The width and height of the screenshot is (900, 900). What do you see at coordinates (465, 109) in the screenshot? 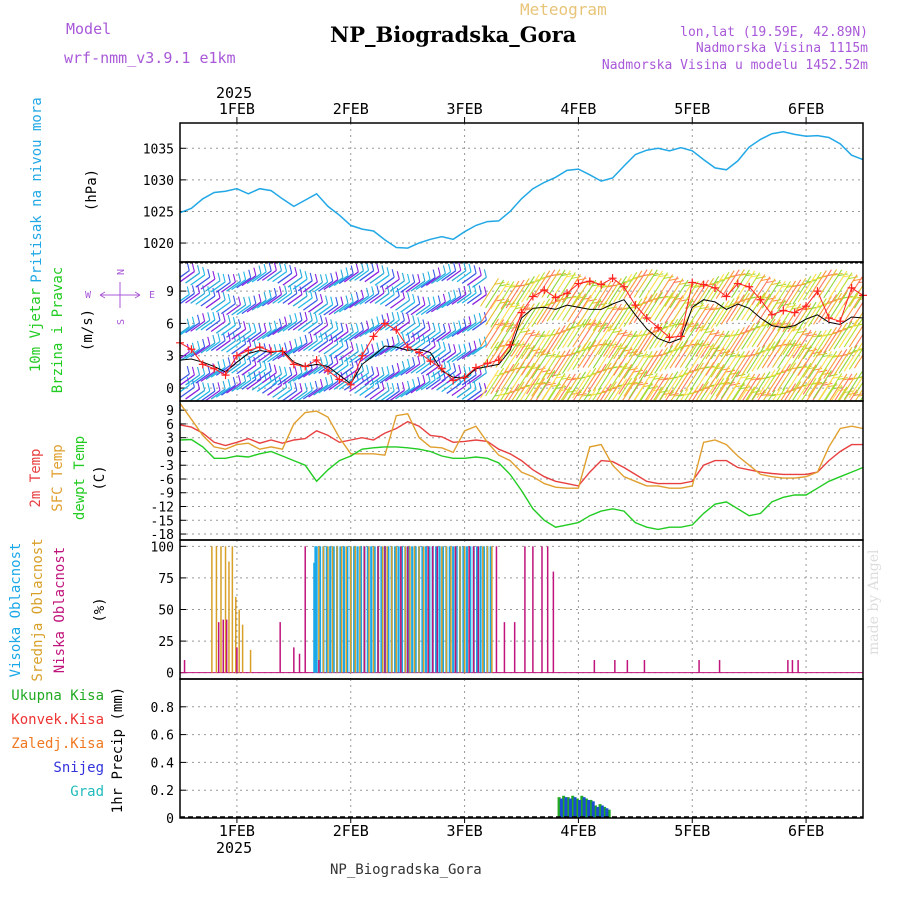
I see `x-day-label-top: 3FEB` at bounding box center [465, 109].